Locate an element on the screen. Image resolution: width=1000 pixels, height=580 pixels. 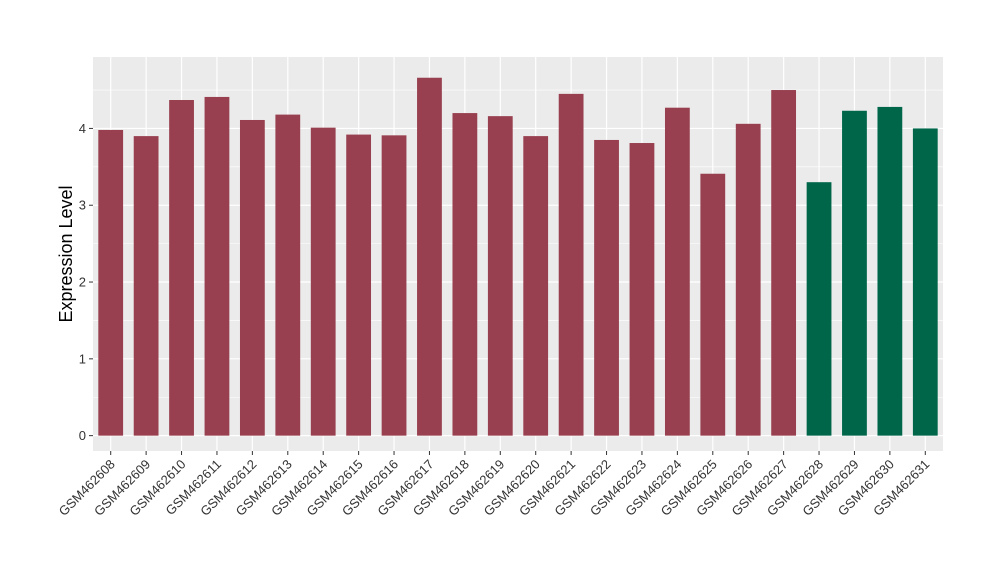
y-axis-title: Expression Level is located at coordinates (66, 253).